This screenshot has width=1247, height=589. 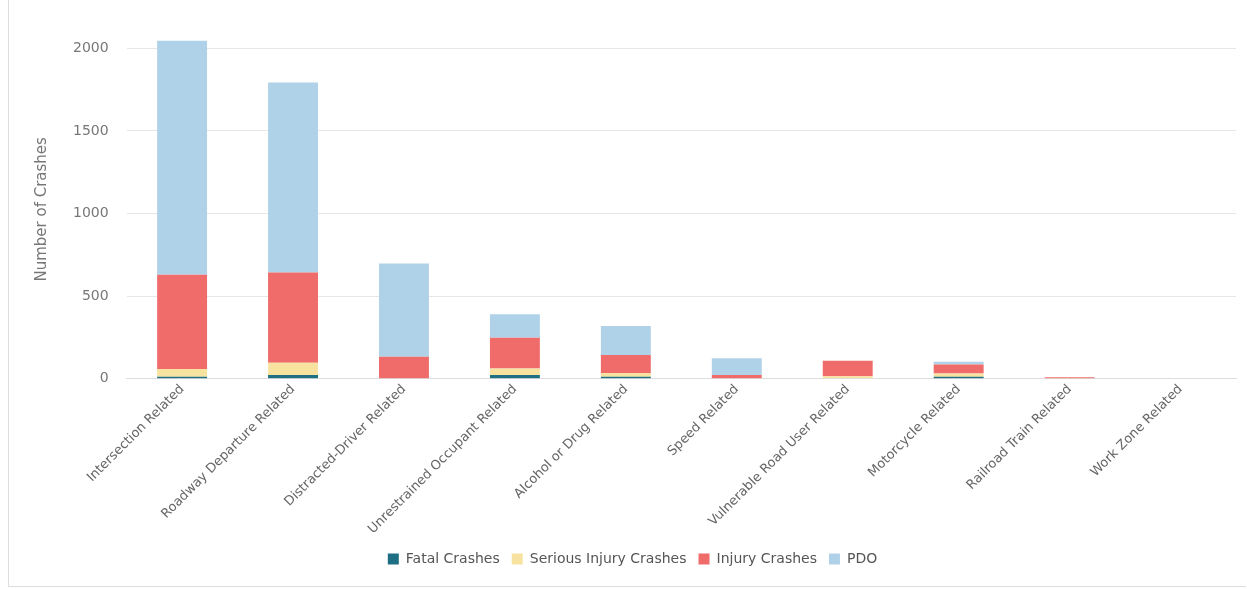 I want to click on y-tick-label: 1000, so click(x=90, y=212).